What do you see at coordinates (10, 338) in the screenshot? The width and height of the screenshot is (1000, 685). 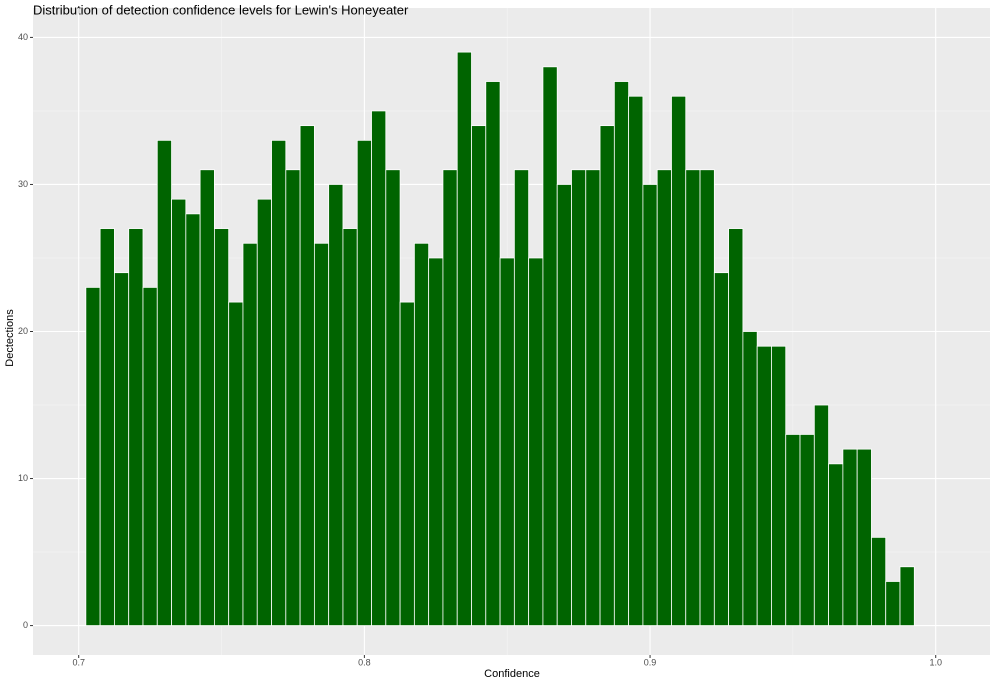 I see `y-axis-label: Dectections` at bounding box center [10, 338].